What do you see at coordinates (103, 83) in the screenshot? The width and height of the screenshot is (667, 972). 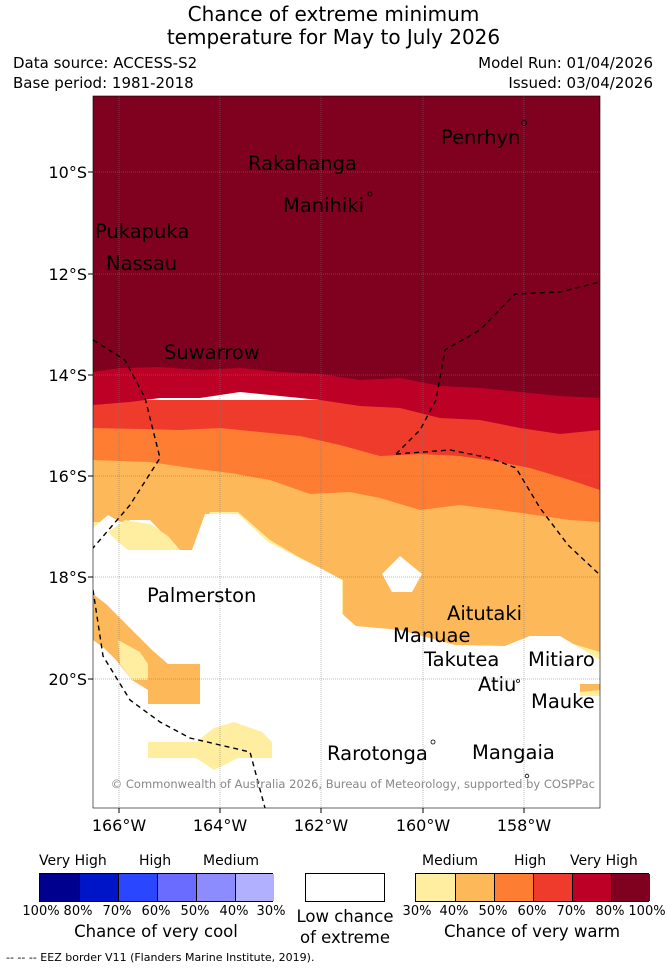 I see `base-period: Base period: 1981-2018` at bounding box center [103, 83].